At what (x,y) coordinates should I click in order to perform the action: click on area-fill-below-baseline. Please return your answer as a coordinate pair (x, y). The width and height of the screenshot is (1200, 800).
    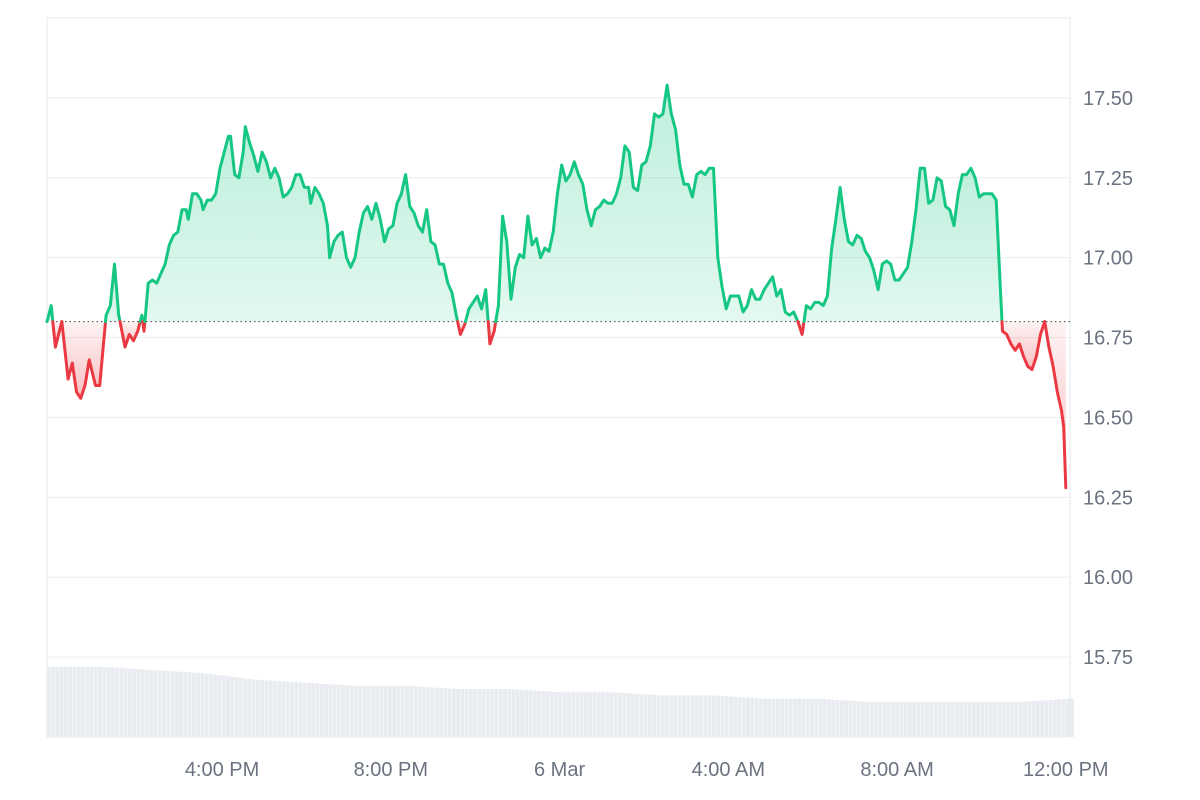
    Looking at the image, I should click on (1055, 404).